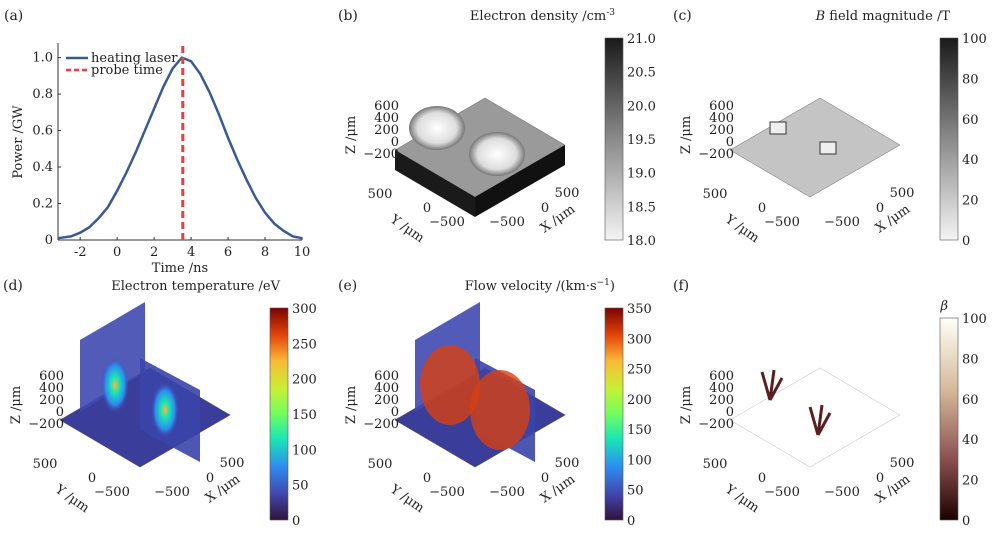  Describe the element at coordinates (304, 380) in the screenshot. I see `colorbar-tick-label: 200` at that location.